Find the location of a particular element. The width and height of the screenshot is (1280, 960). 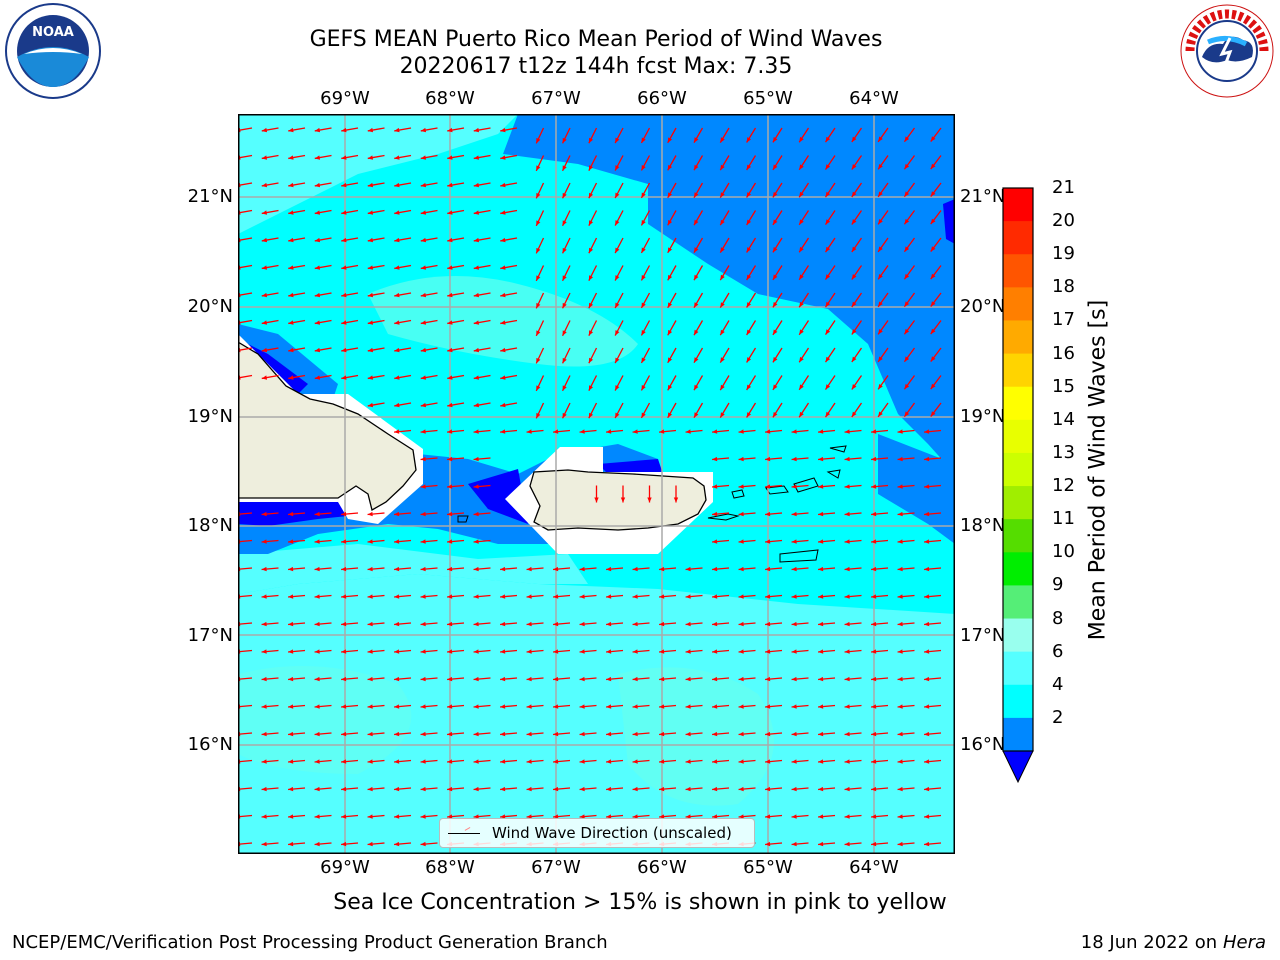

lon-label-bottom-64w: 64°W is located at coordinates (874, 867).